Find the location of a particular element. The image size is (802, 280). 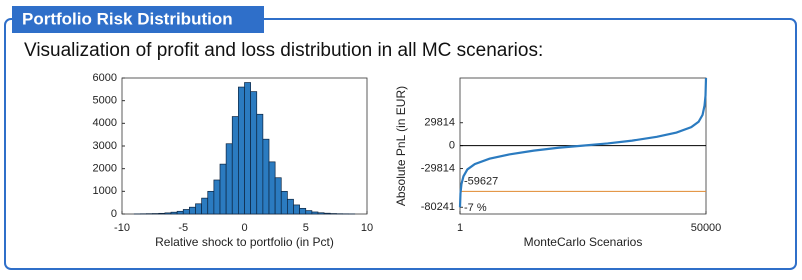

x-tick-label: 0 is located at coordinates (244, 228).